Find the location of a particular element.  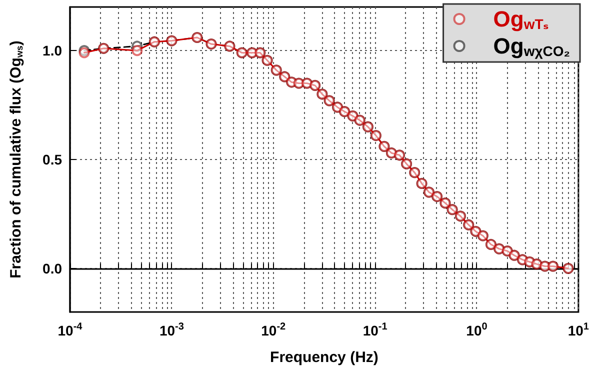

y-tick-label: 1.0 is located at coordinates (52, 50).